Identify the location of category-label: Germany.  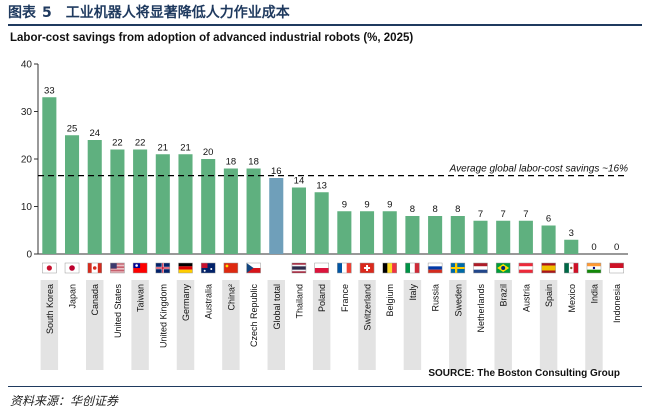
(186, 303).